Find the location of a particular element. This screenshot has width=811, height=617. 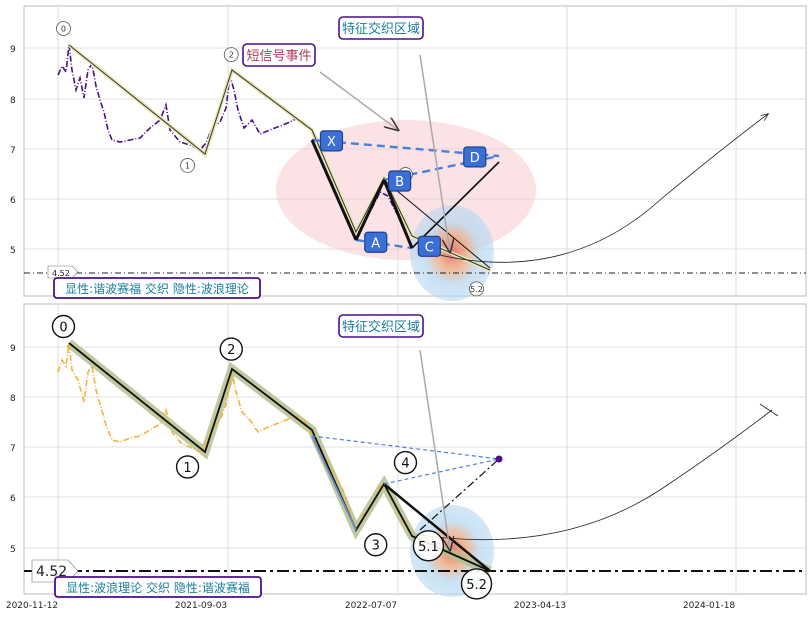

wave-label: 2 is located at coordinates (231, 55).